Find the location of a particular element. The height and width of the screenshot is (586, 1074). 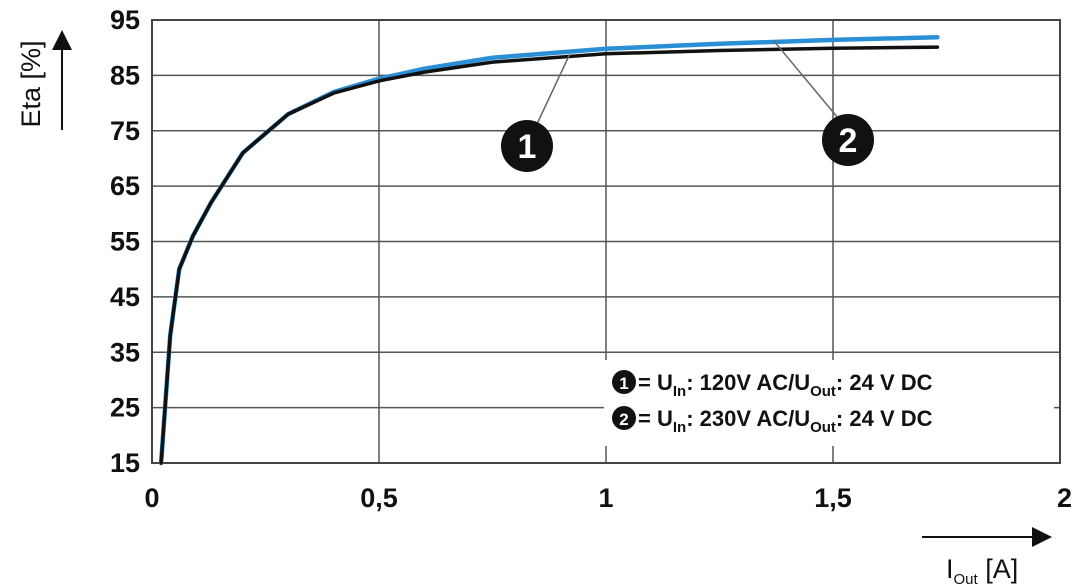

legend-entry-2: 2 = UIn: 230V AC/UOut: 24 V DC is located at coordinates (772, 421).